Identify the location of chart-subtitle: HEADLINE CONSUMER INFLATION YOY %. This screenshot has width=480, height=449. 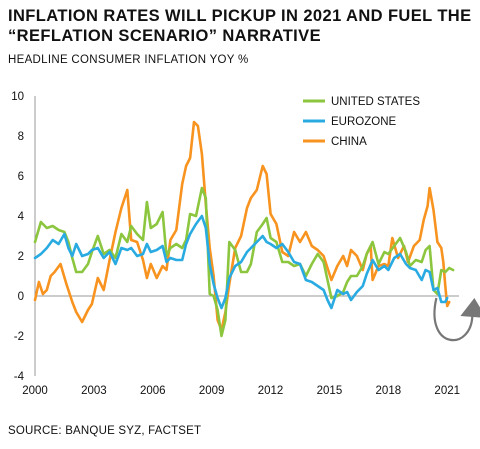
(128, 60).